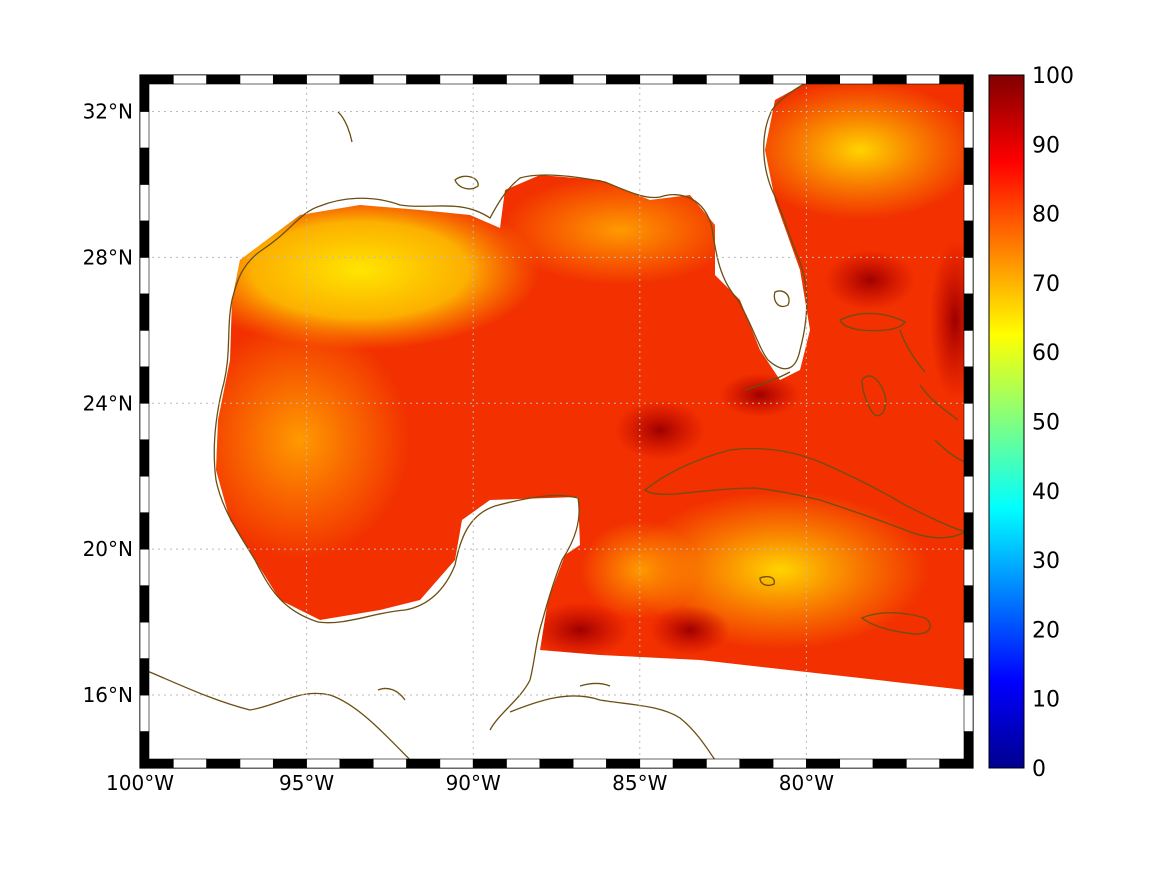 Image resolution: width=1167 pixels, height=875 pixels. What do you see at coordinates (108, 257) in the screenshot?
I see `lat-tick-label: 28°N` at bounding box center [108, 257].